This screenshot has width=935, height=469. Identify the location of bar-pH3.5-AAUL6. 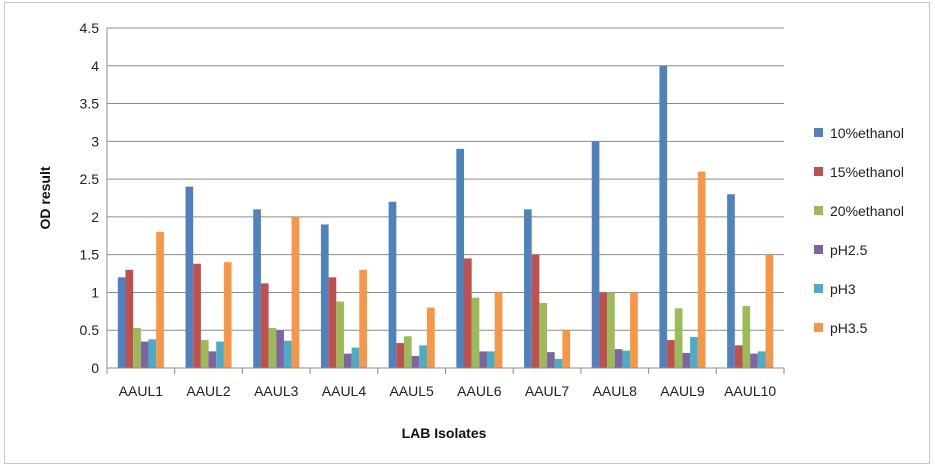
(498, 330).